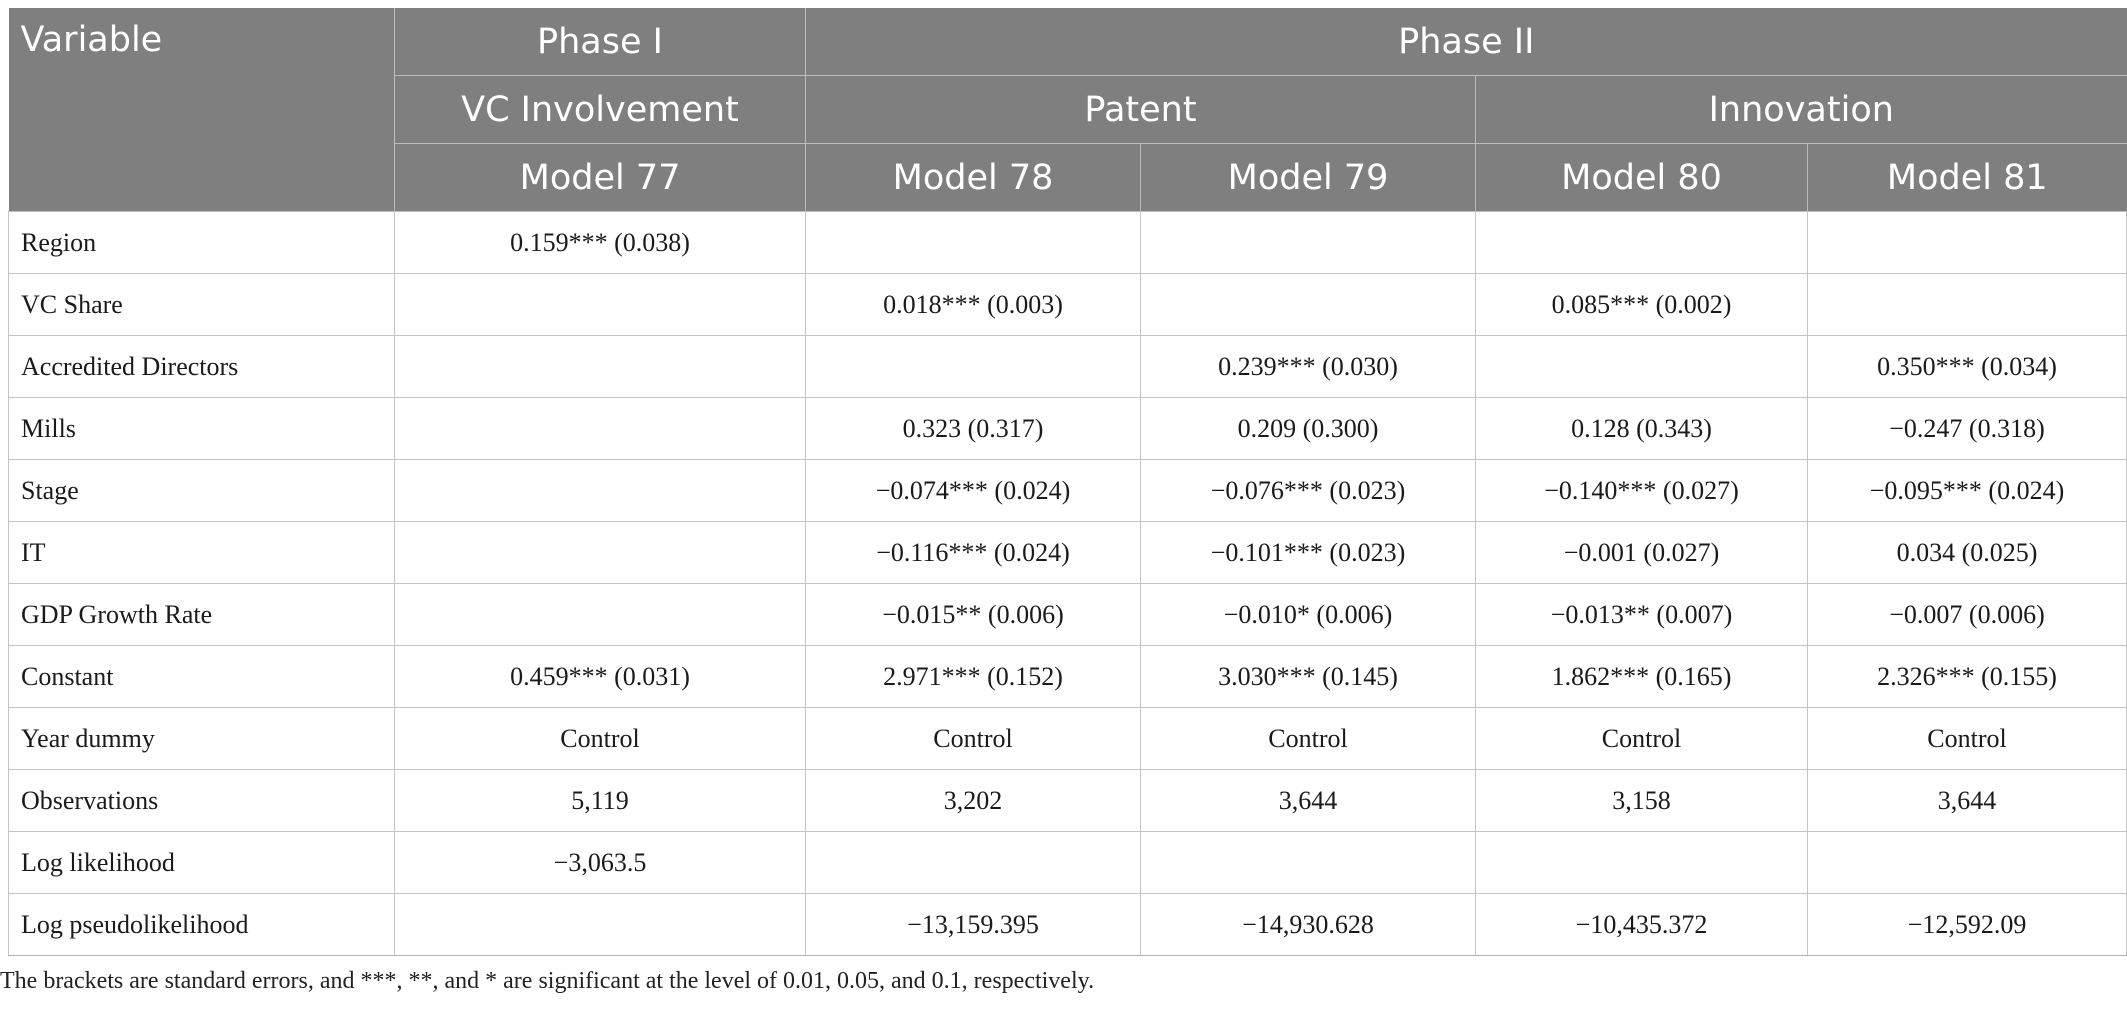  Describe the element at coordinates (201, 800) in the screenshot. I see `row-label: Observations` at that location.